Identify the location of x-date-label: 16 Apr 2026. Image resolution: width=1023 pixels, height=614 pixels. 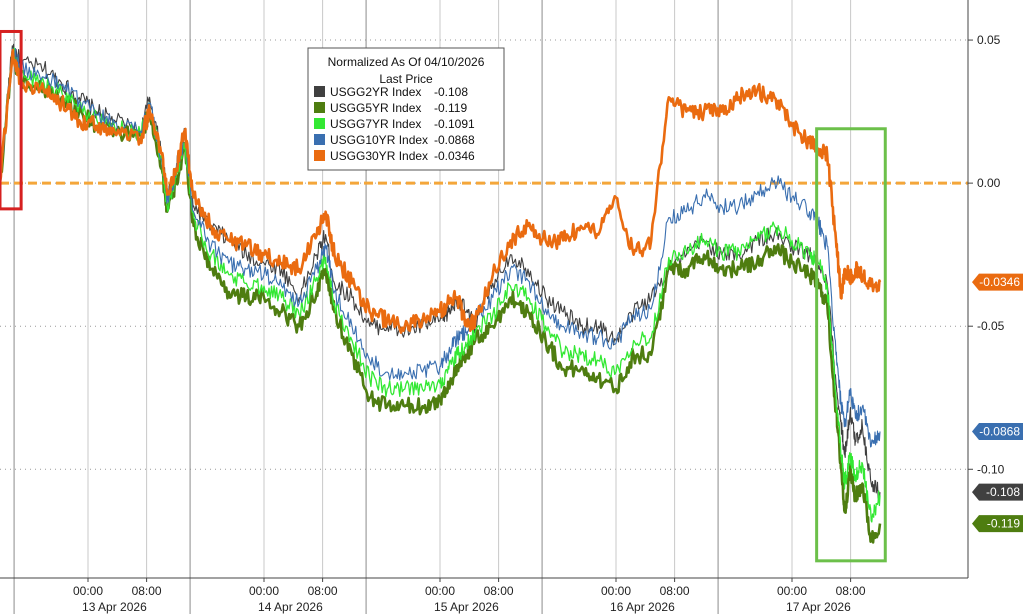
(642, 607).